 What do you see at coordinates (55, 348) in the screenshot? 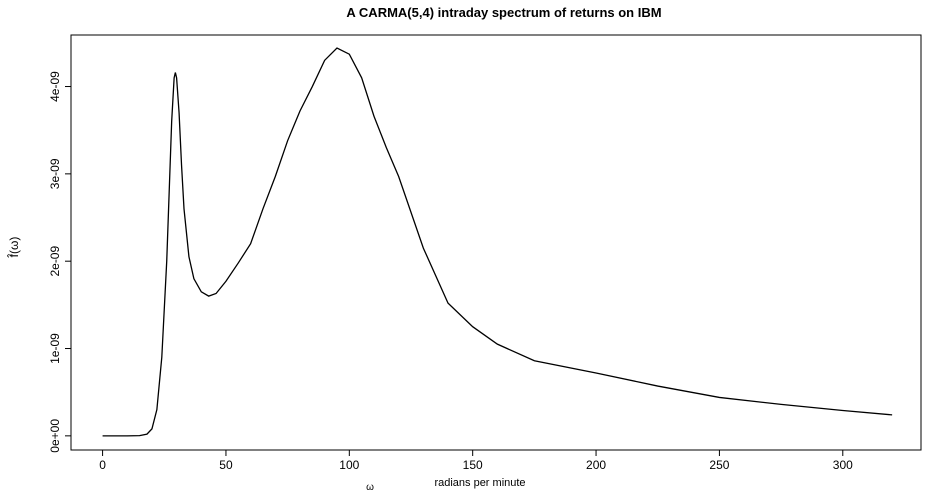
I see `y-tick-label: 1e-09` at bounding box center [55, 348].